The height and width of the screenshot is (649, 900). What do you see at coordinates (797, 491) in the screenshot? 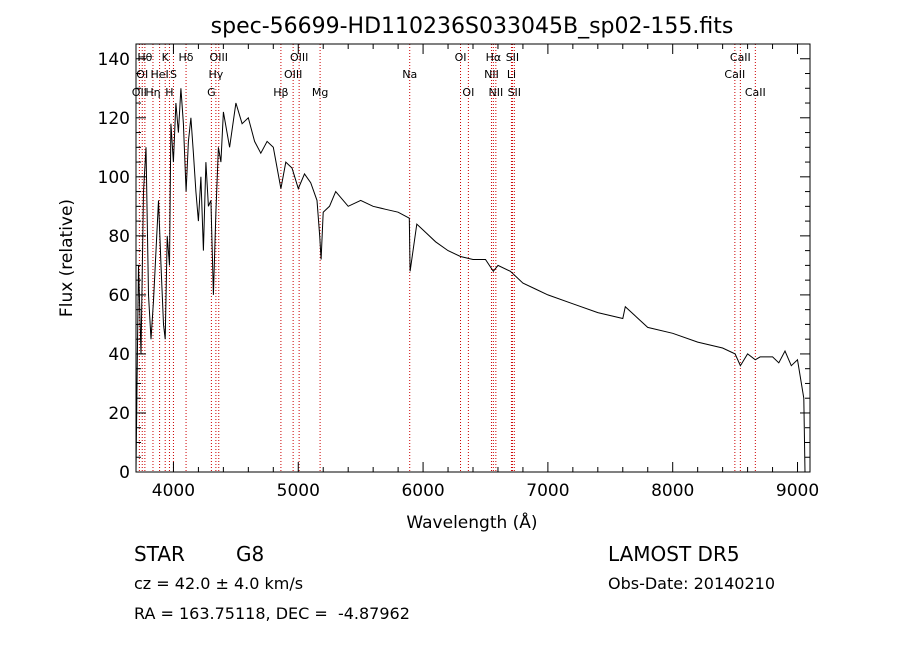
I see `x-tick-label: 9000` at bounding box center [797, 491].